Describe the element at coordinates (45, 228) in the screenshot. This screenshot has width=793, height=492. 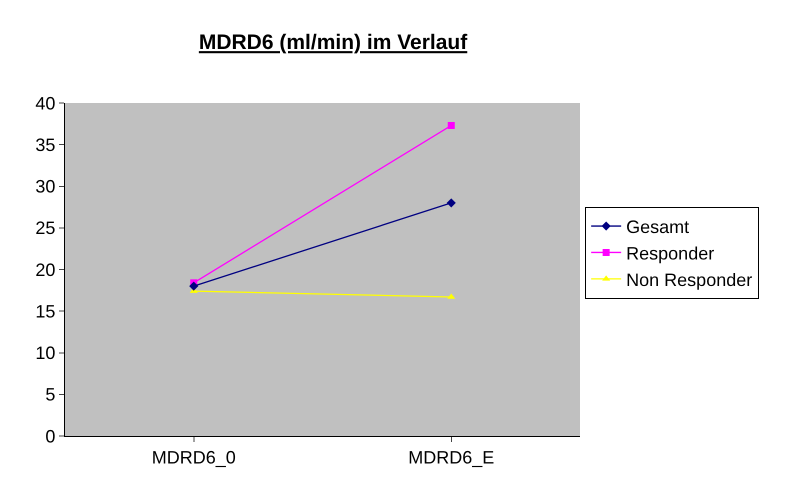
I see `y-tick-label: 25` at that location.